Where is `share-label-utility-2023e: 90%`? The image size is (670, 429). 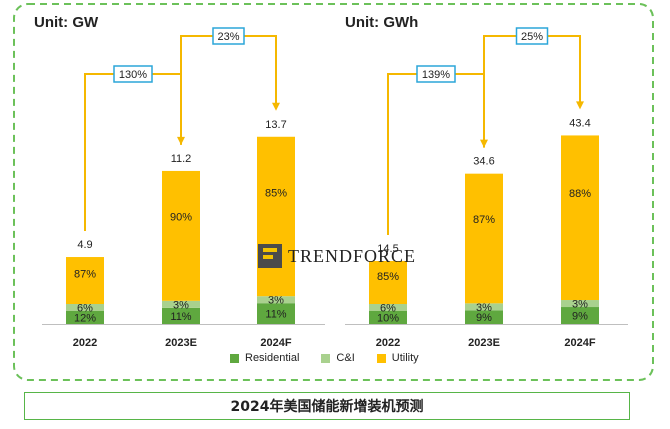 share-label-utility-2023e: 90% is located at coordinates (181, 217).